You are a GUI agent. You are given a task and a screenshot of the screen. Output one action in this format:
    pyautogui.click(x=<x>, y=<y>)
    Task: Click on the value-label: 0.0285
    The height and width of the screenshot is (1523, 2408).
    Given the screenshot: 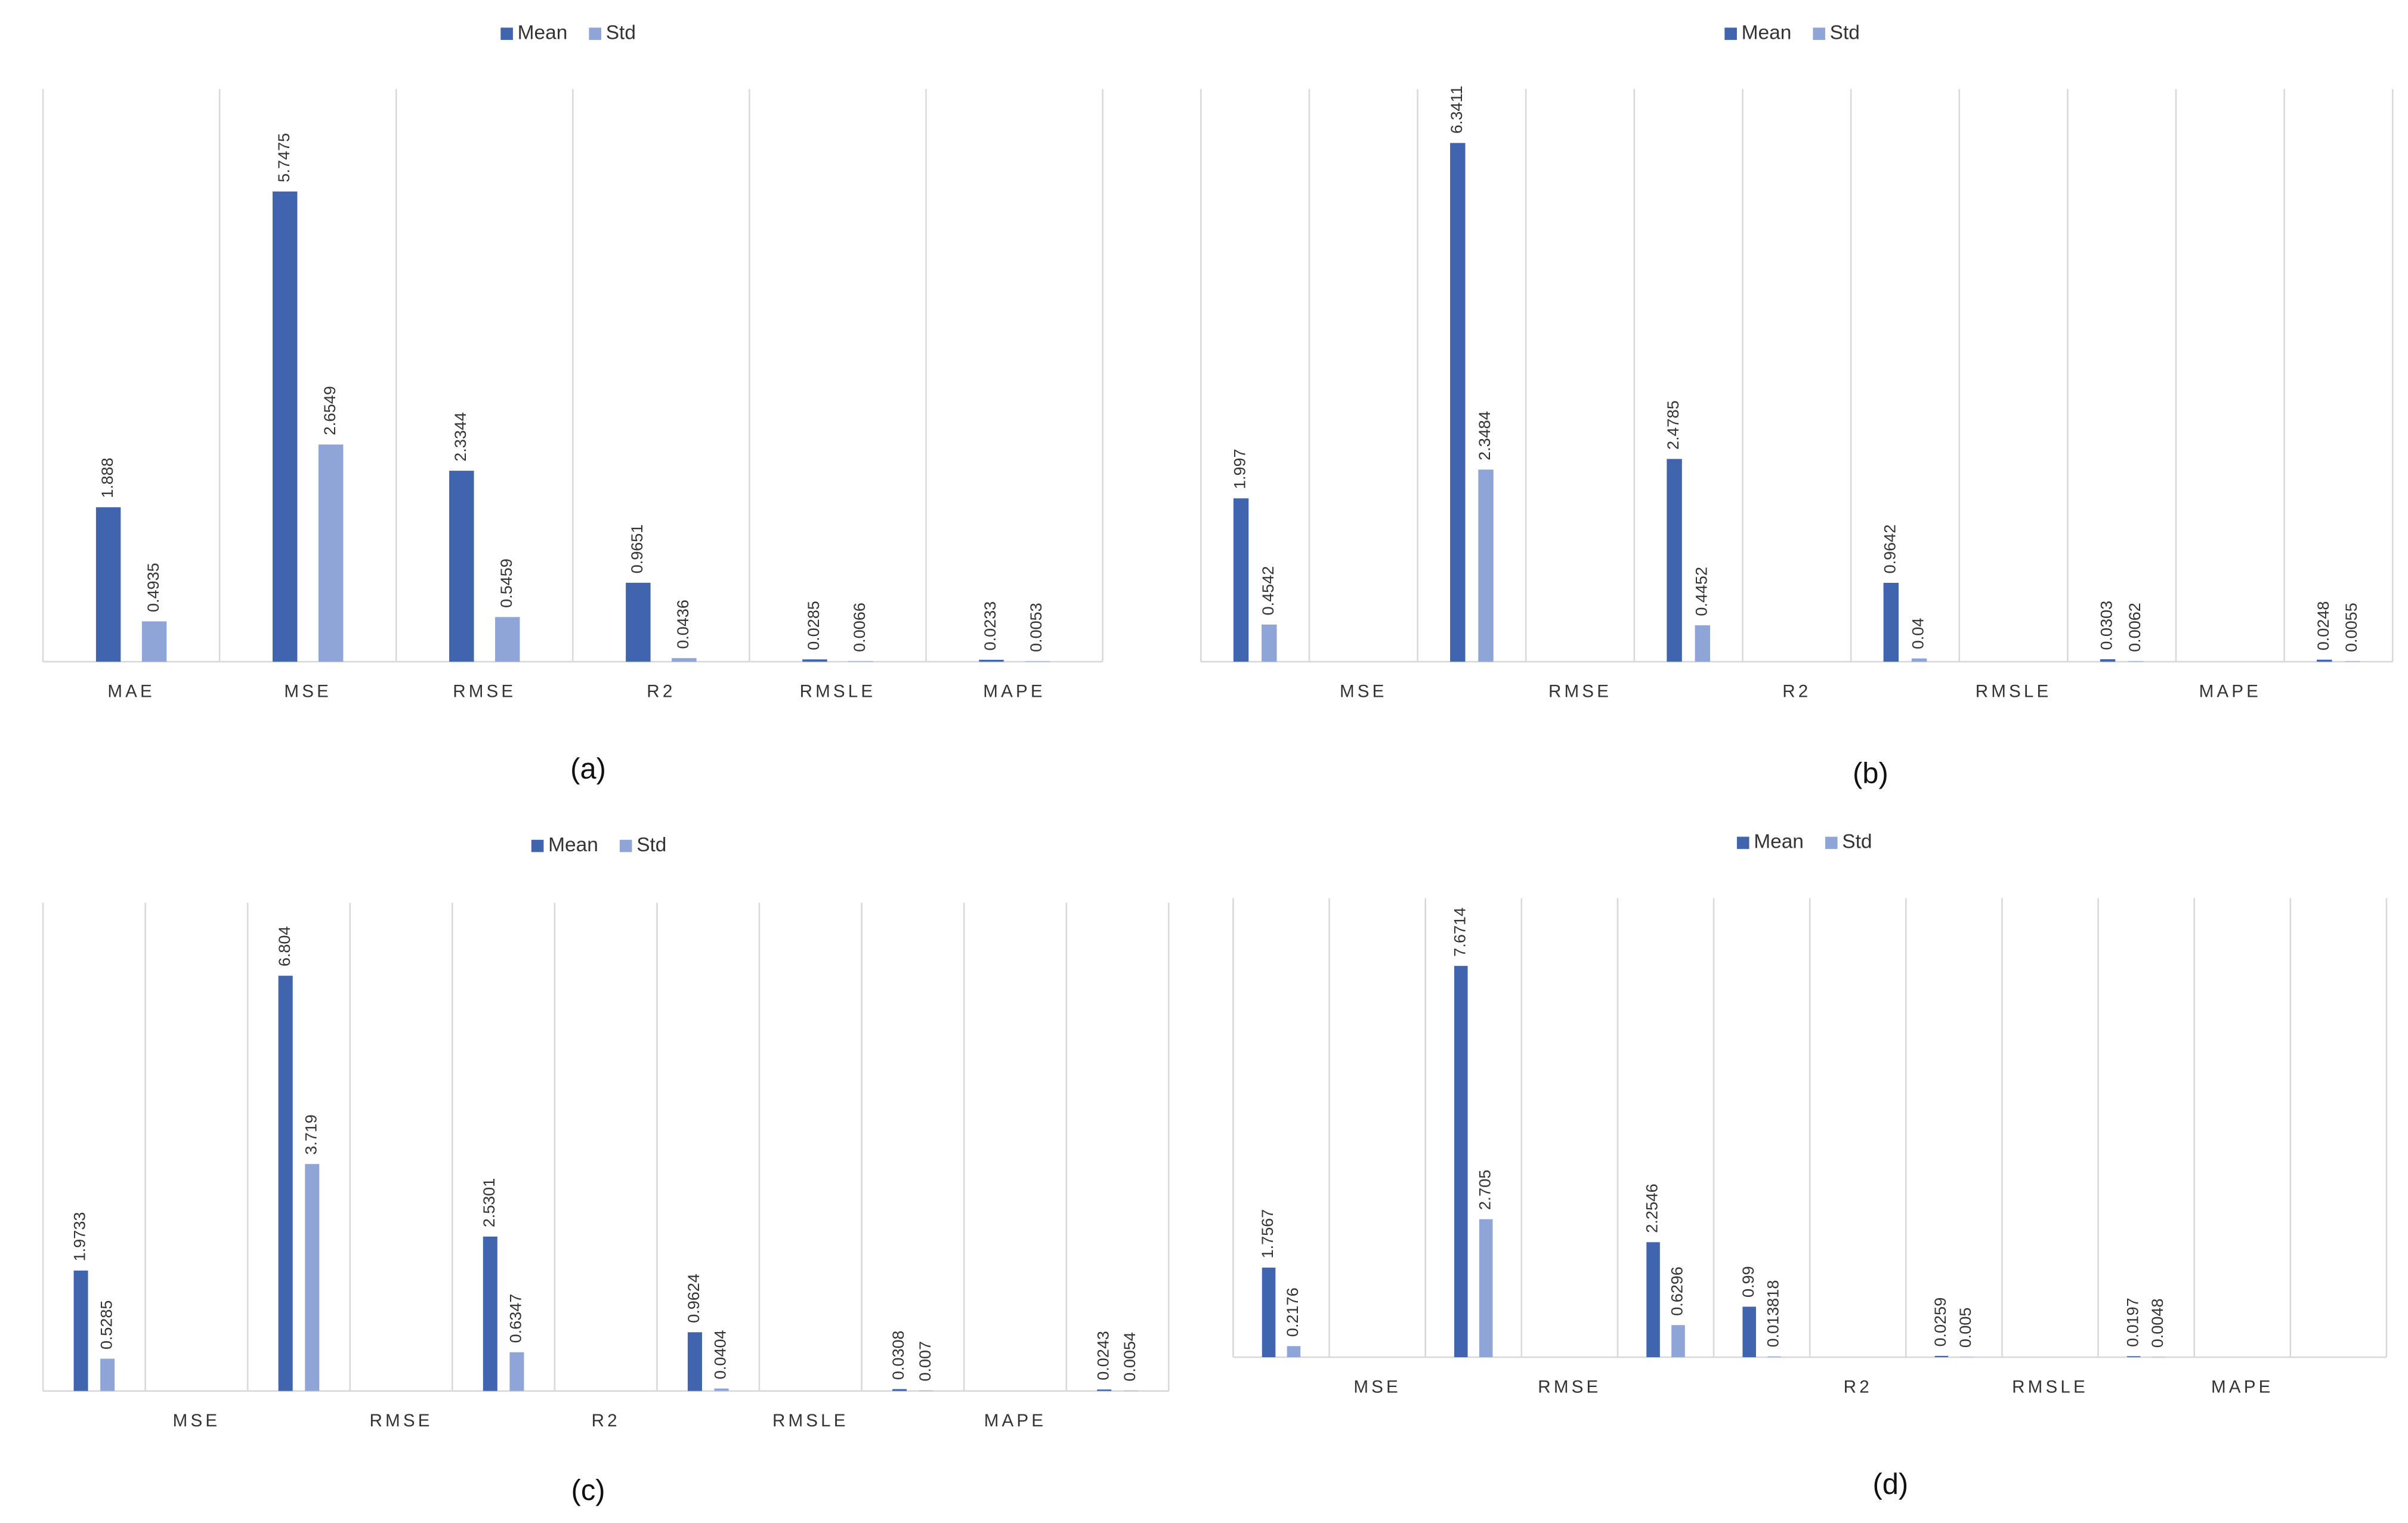 What is the action you would take?
    pyautogui.click(x=814, y=625)
    